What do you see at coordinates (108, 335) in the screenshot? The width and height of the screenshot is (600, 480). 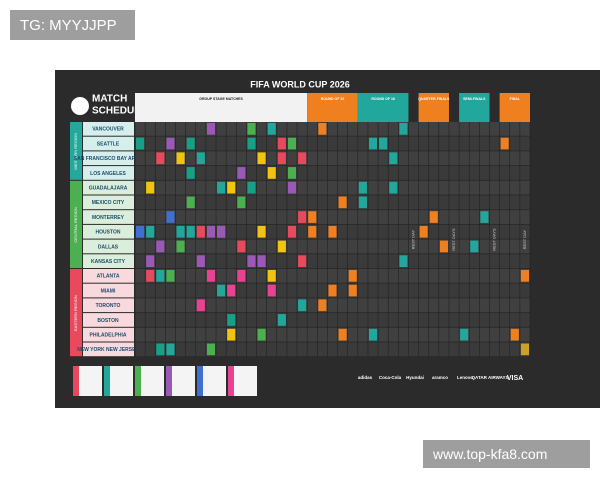 I see `city-name: PHILADELPHIA` at bounding box center [108, 335].